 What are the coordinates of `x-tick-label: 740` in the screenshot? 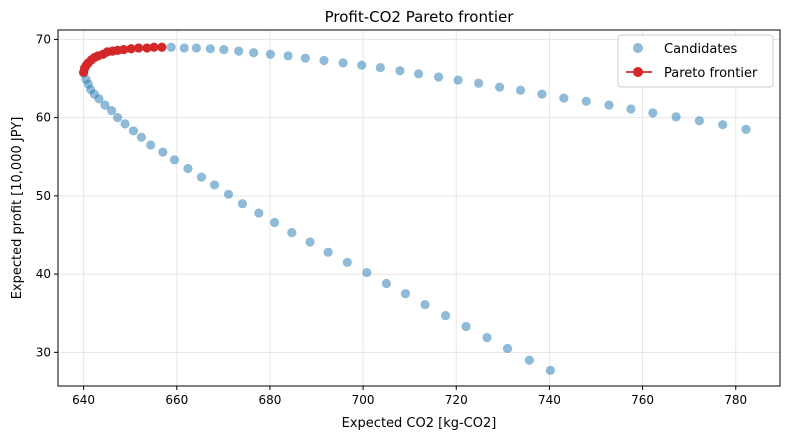 It's located at (549, 400).